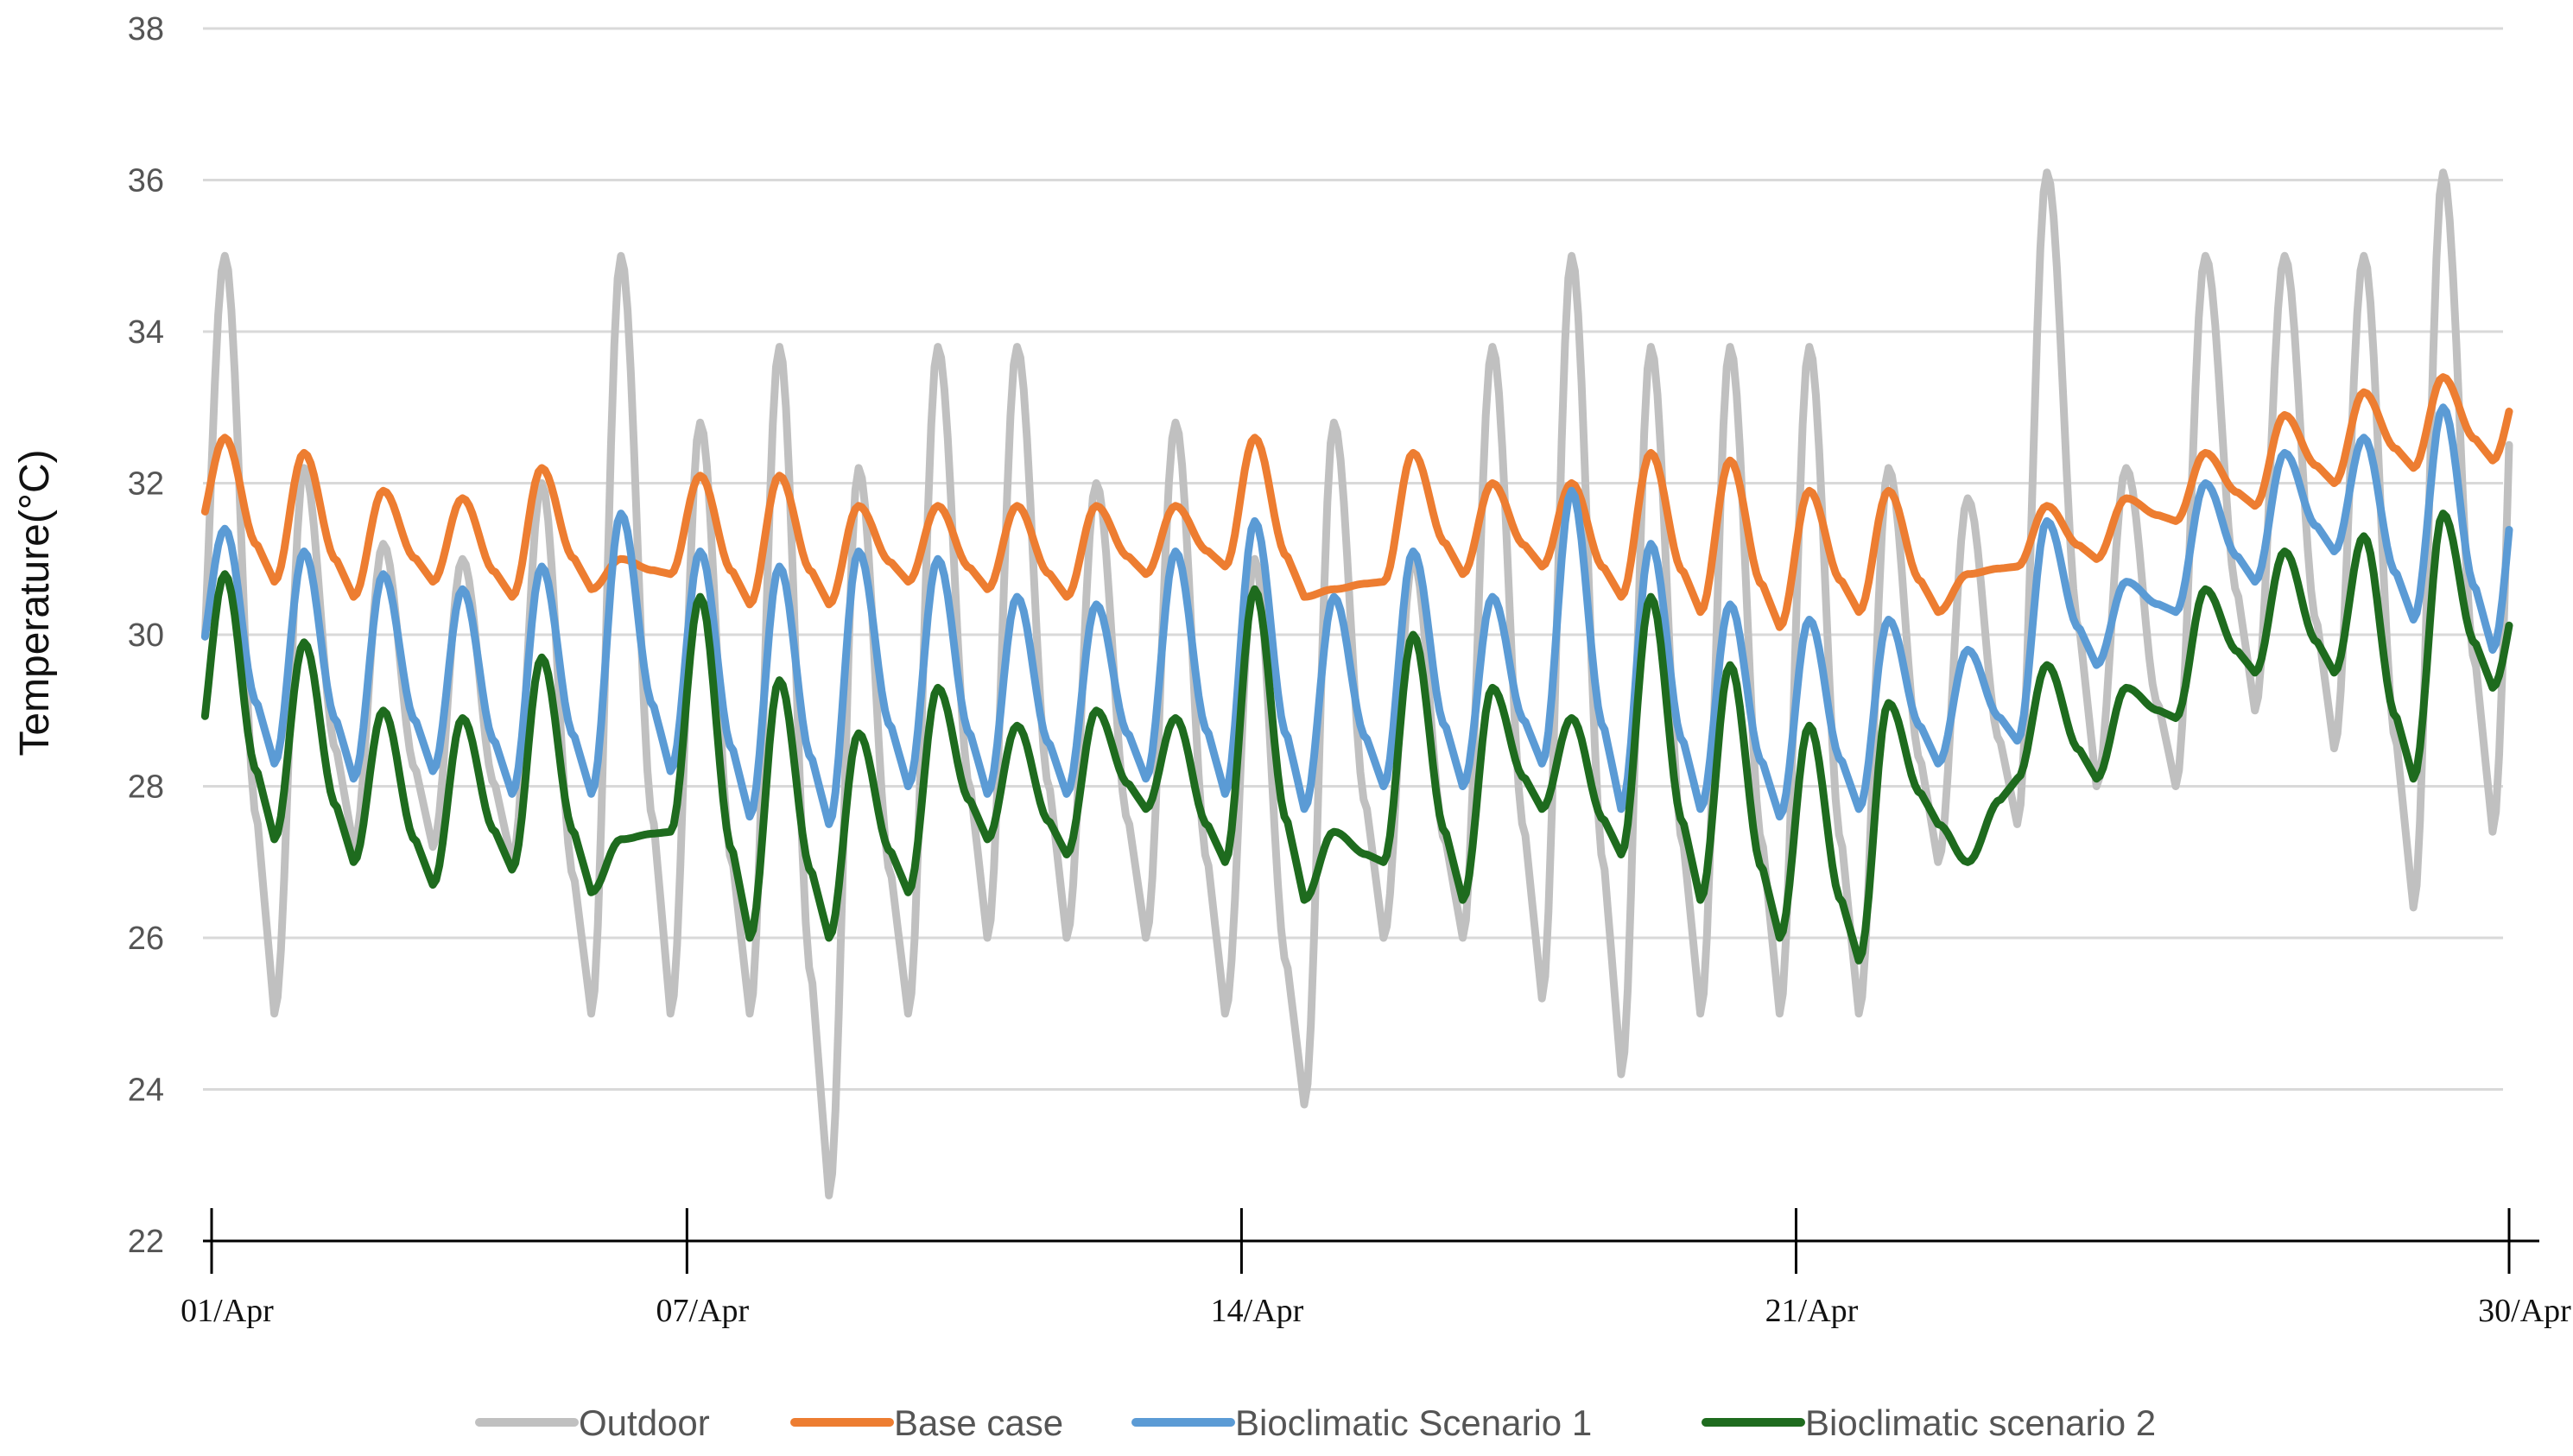 This screenshot has width=2573, height=1456. What do you see at coordinates (146, 333) in the screenshot?
I see `y-tick-label: 34` at bounding box center [146, 333].